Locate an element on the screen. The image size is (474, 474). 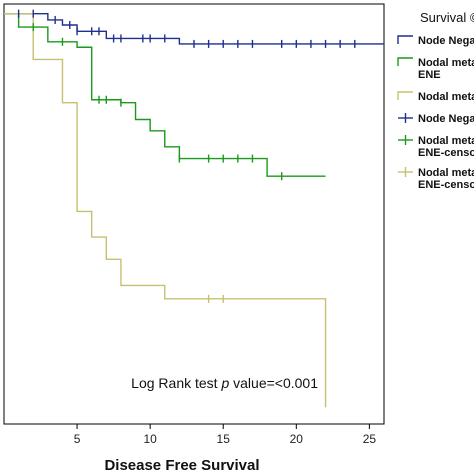
legend-item-3: Nodal metac is located at coordinates (435, 97).